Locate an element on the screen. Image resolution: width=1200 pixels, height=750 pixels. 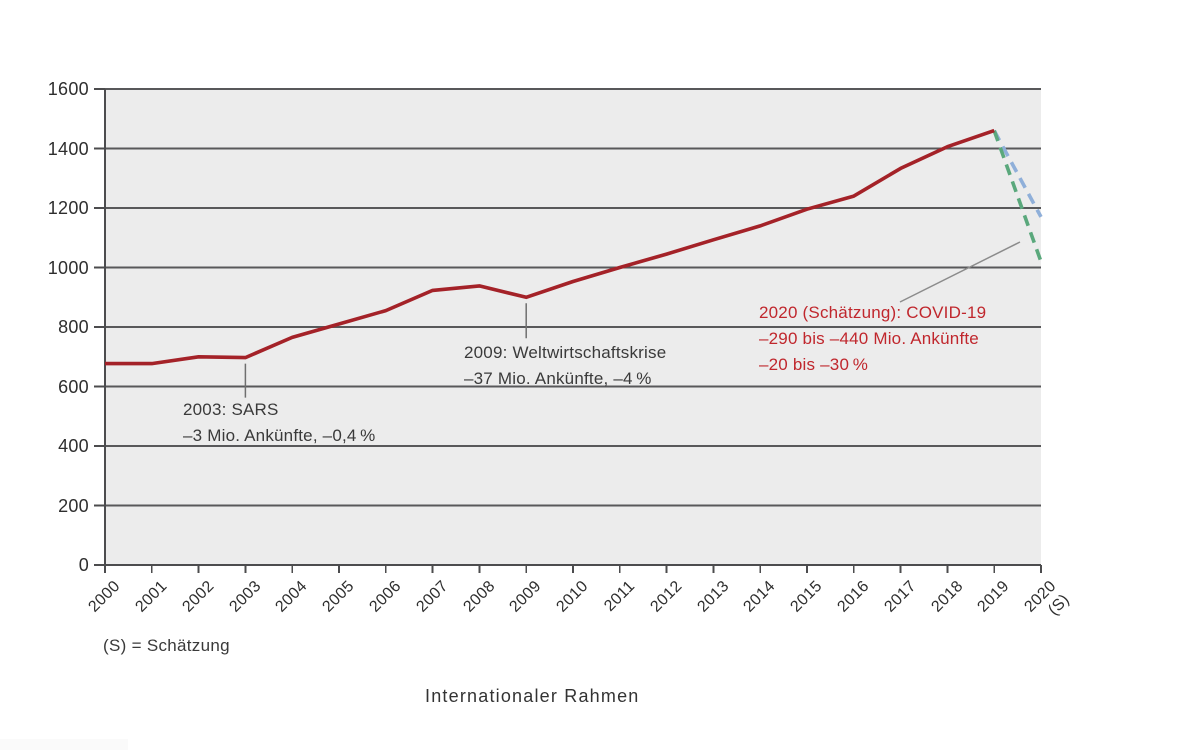
y-tick-label-800: 800 is located at coordinates (73, 327).